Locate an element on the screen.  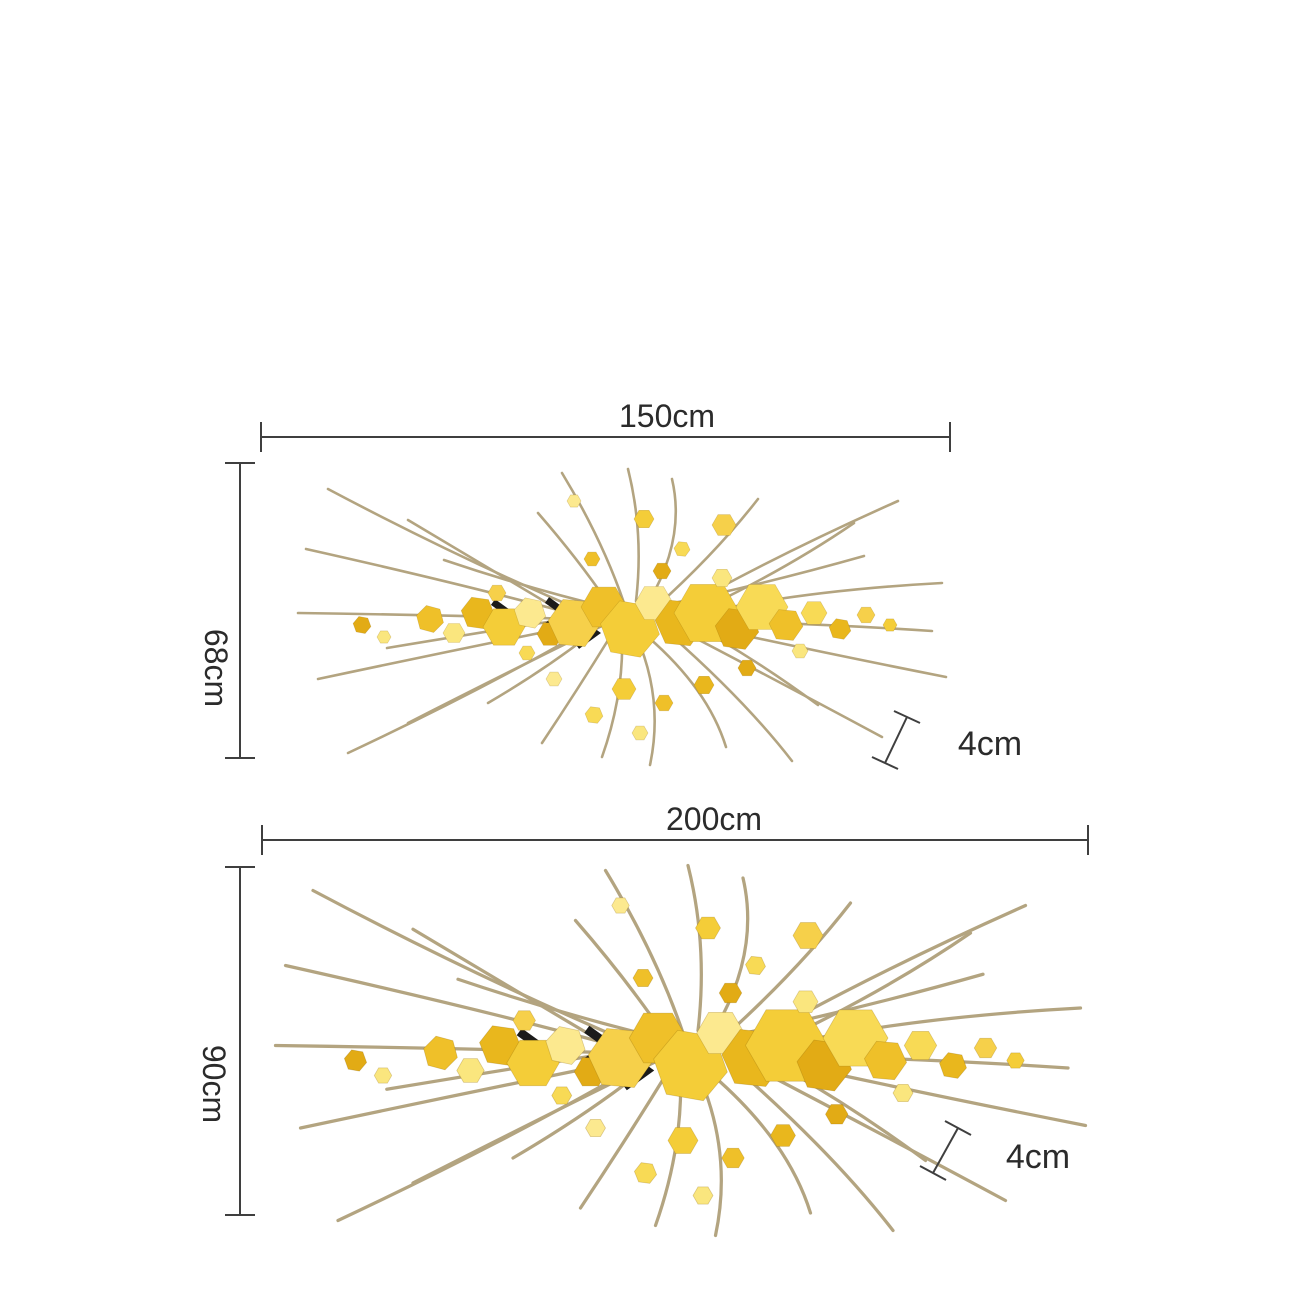
size2-width-label: 200cm is located at coordinates (714, 819).